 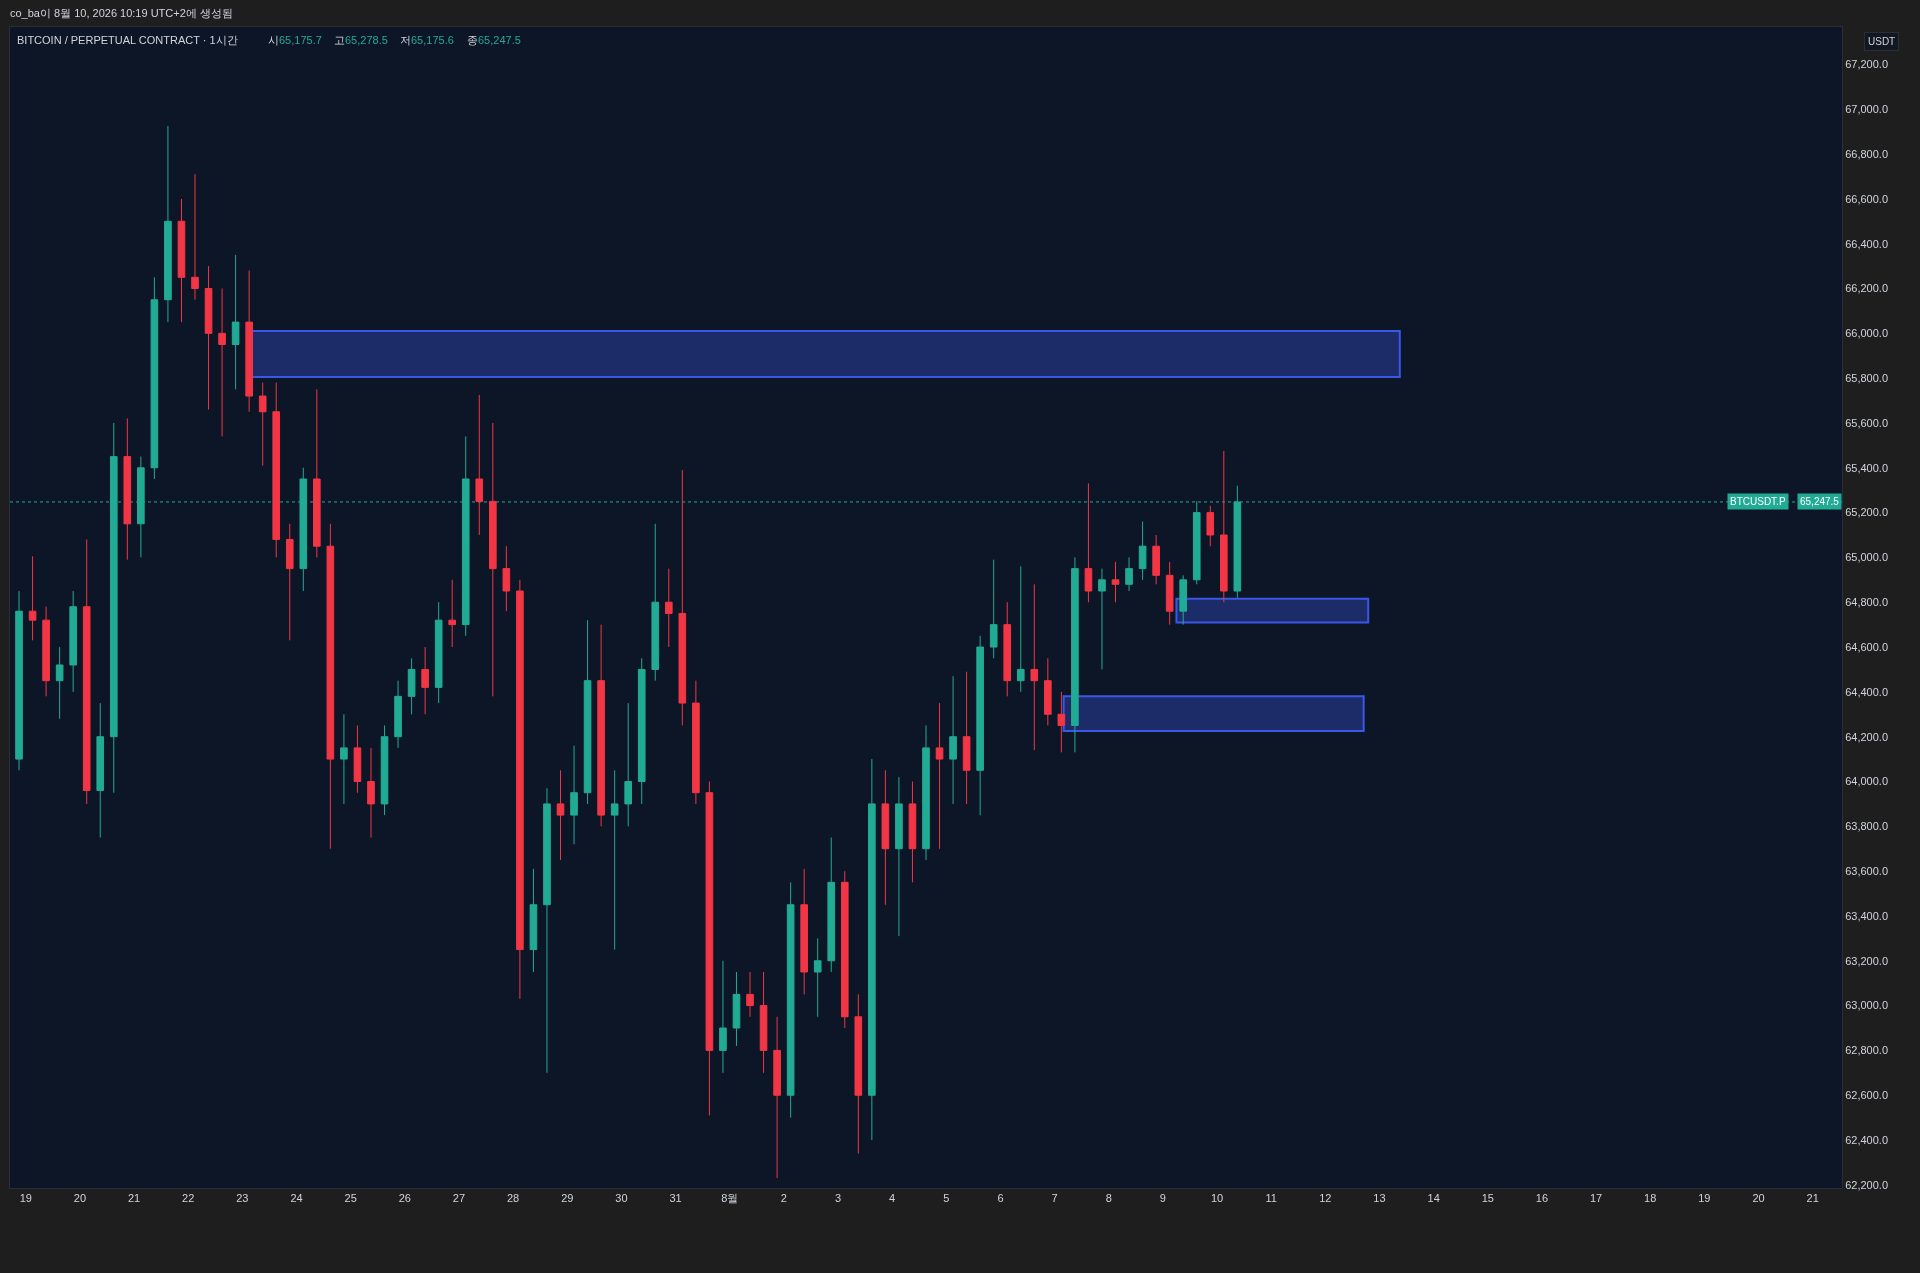 What do you see at coordinates (1054, 1198) in the screenshot?
I see `x-tick-label: 7` at bounding box center [1054, 1198].